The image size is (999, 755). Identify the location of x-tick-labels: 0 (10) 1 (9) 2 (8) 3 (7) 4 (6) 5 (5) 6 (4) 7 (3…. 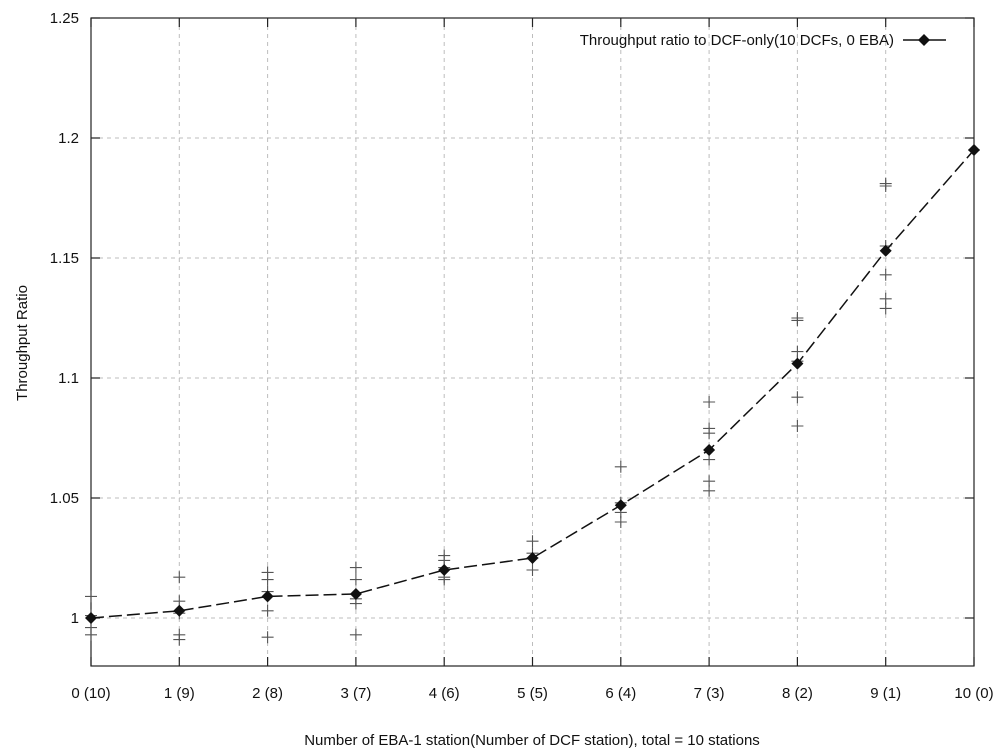
(532, 693).